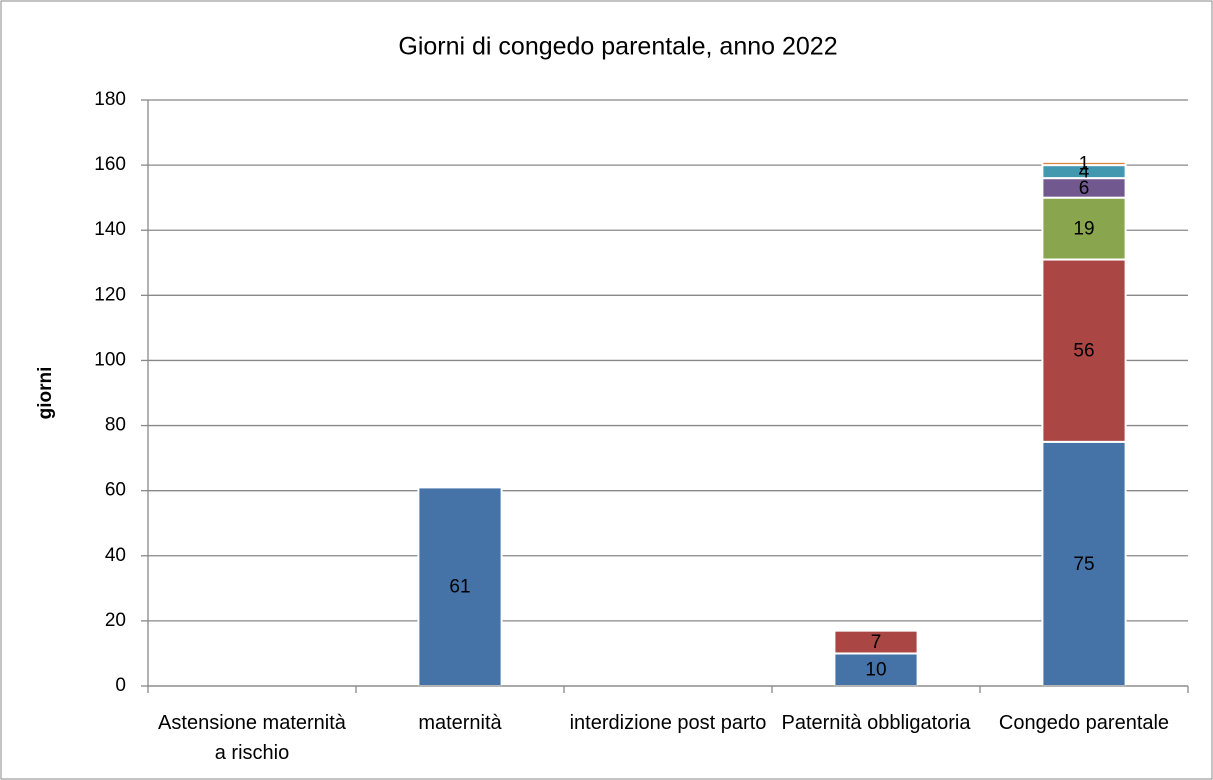 Image resolution: width=1213 pixels, height=780 pixels. What do you see at coordinates (120, 685) in the screenshot?
I see `y-tick-label: 0` at bounding box center [120, 685].